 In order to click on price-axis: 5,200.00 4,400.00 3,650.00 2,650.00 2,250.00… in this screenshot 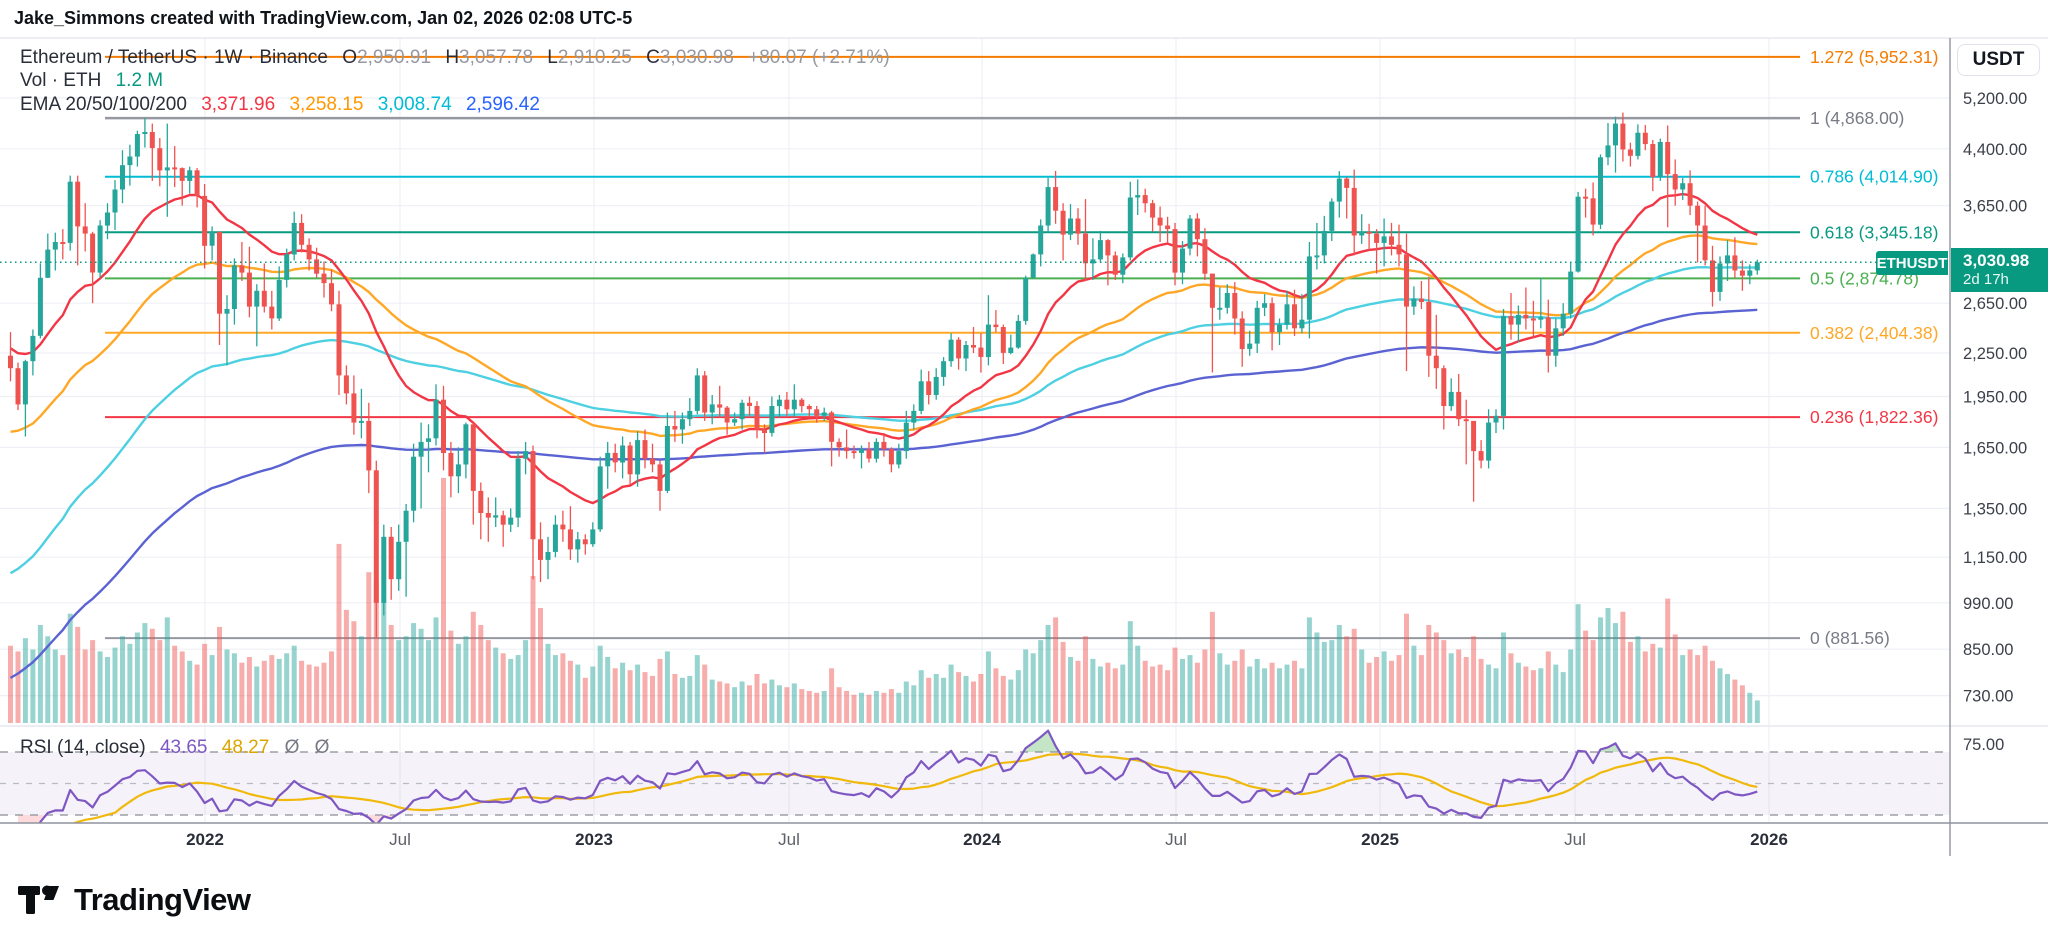, I will do `click(1995, 422)`.